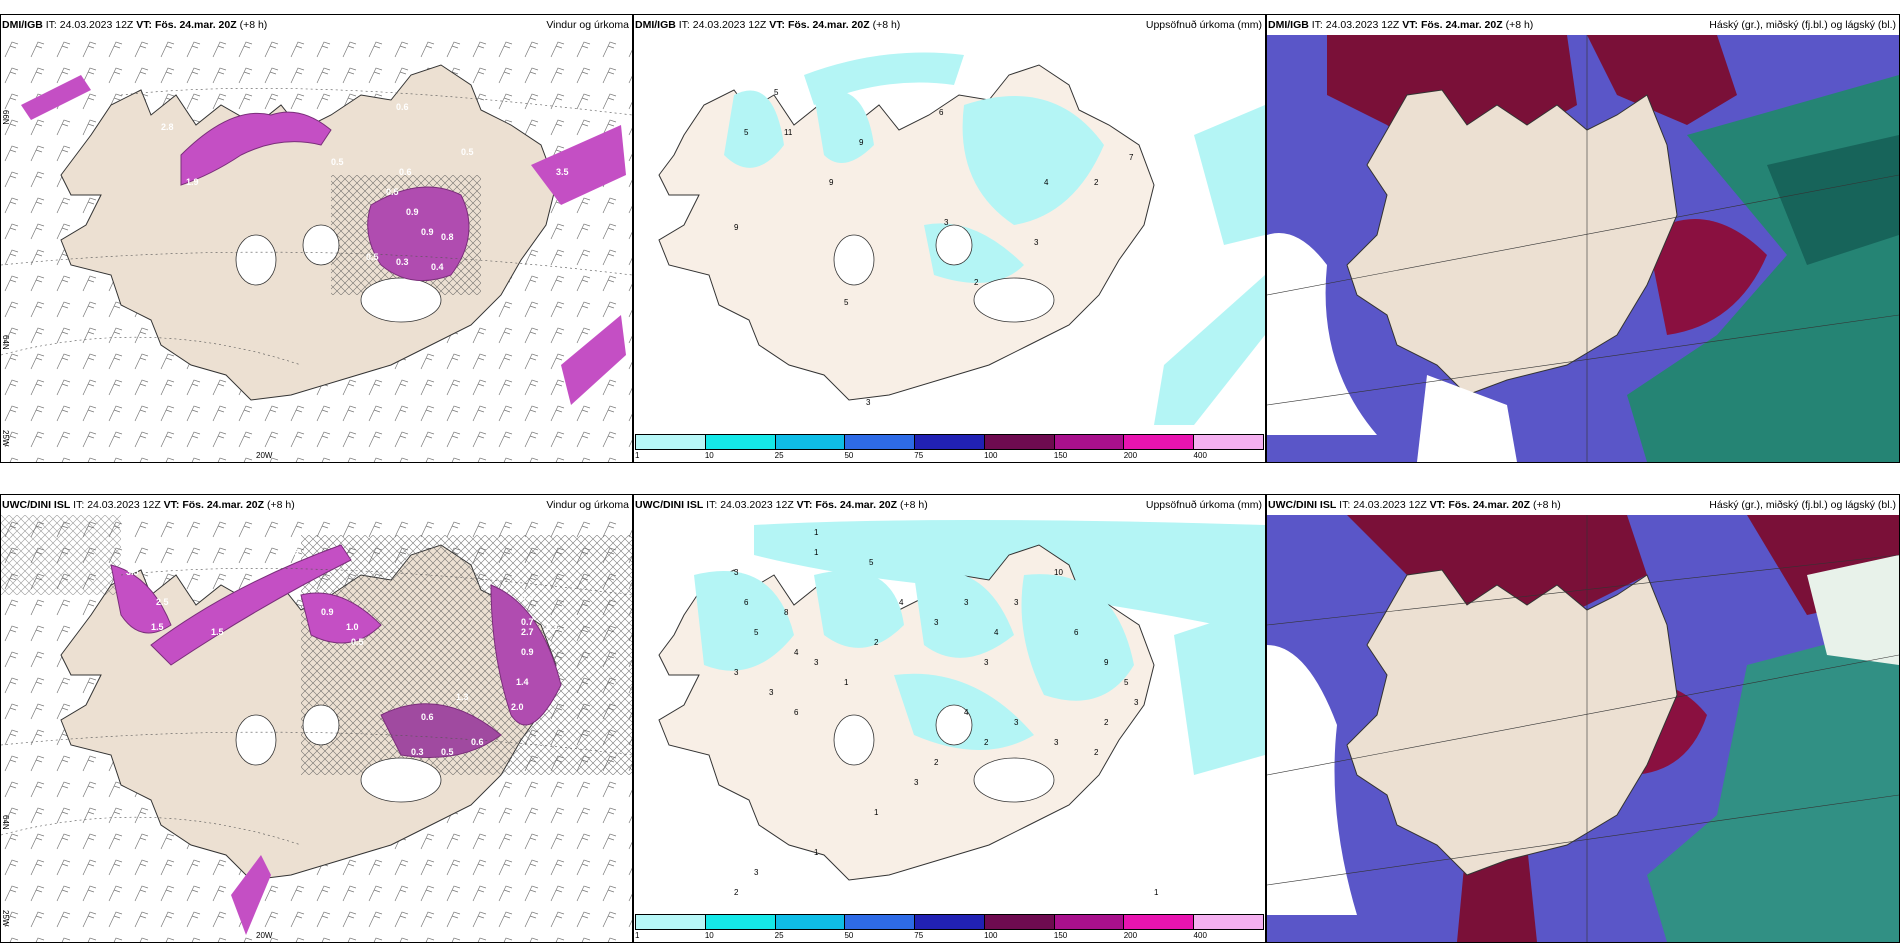 Image resolution: width=1900 pixels, height=950 pixels. I want to click on colorbar-ticks: 1 10 25 50 75 100 150 200 400, so click(949, 936).